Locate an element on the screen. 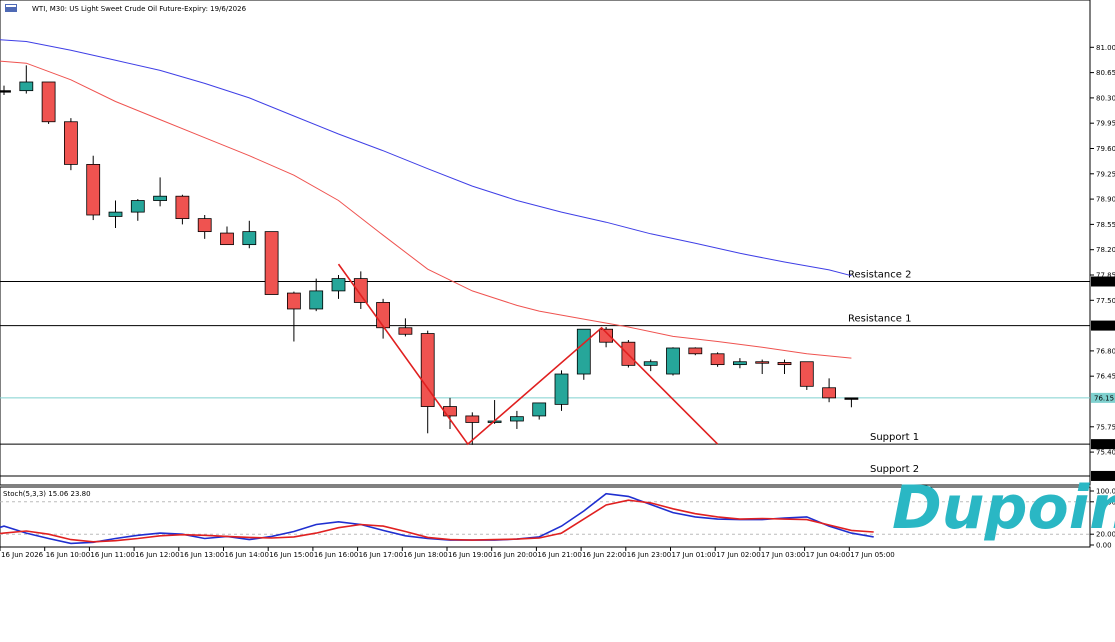 This screenshot has height=642, width=1115. price-tag-label: 77.76 is located at coordinates (1104, 282).